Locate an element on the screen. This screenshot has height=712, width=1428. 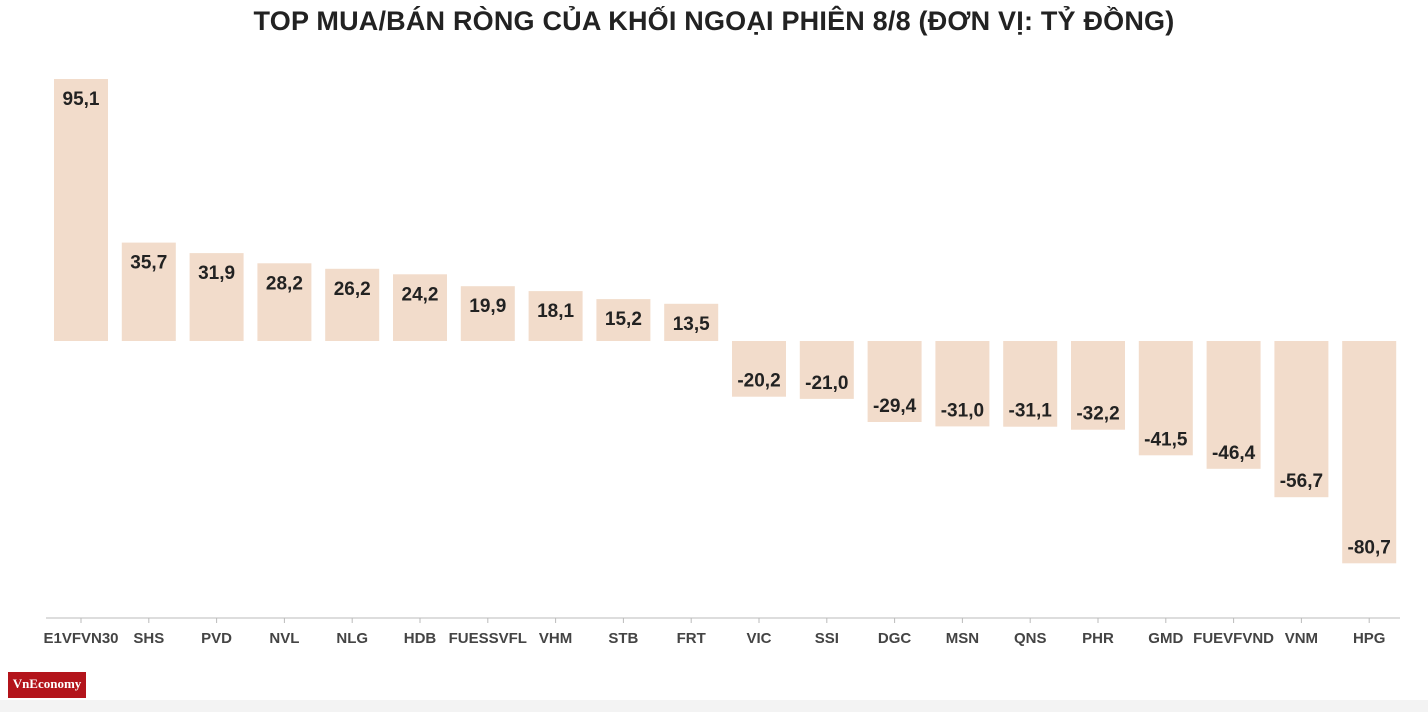
value-label-pvd: 31,9 is located at coordinates (216, 273).